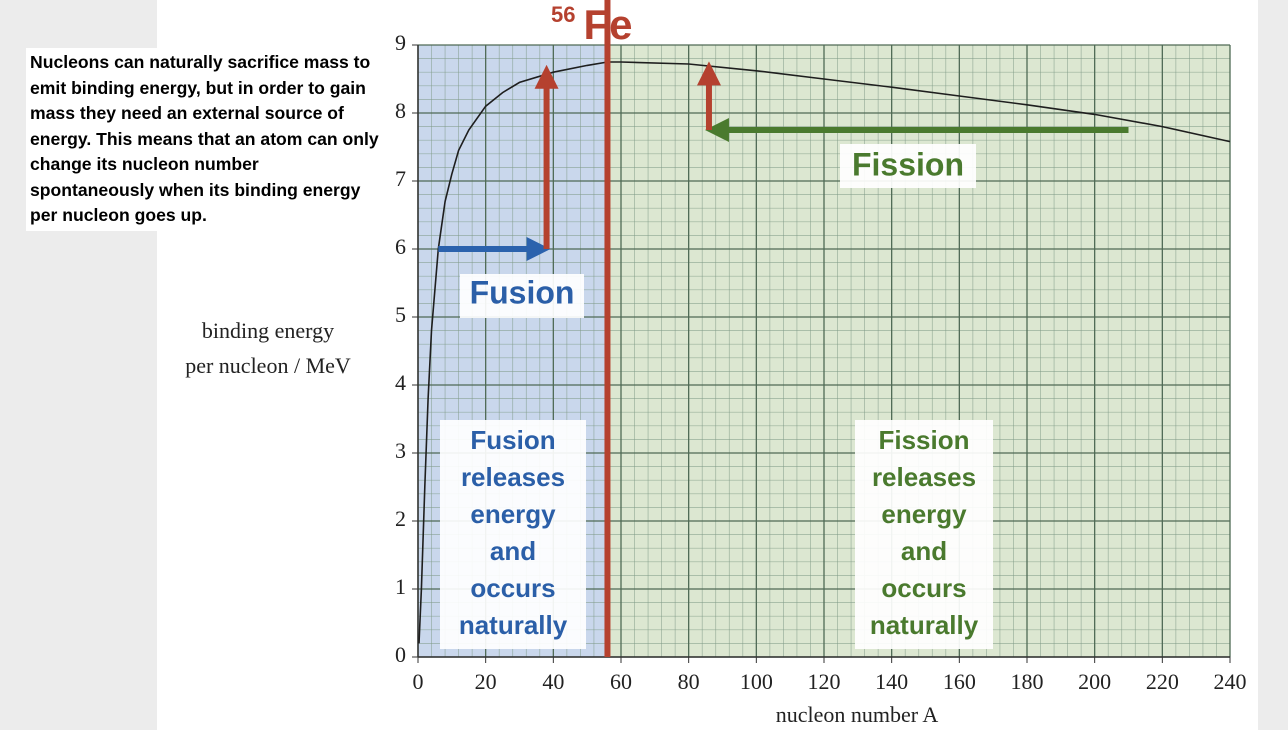 Image resolution: width=1288 pixels, height=730 pixels. Describe the element at coordinates (400, 382) in the screenshot. I see `y-tick-label: 4` at that location.